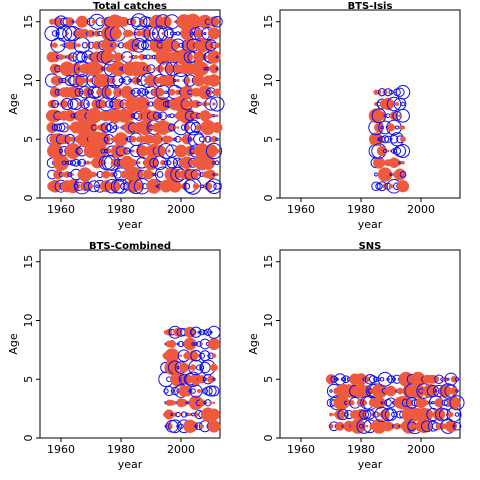  Describe the element at coordinates (130, 6) in the screenshot. I see `panel-title: Total catches` at that location.